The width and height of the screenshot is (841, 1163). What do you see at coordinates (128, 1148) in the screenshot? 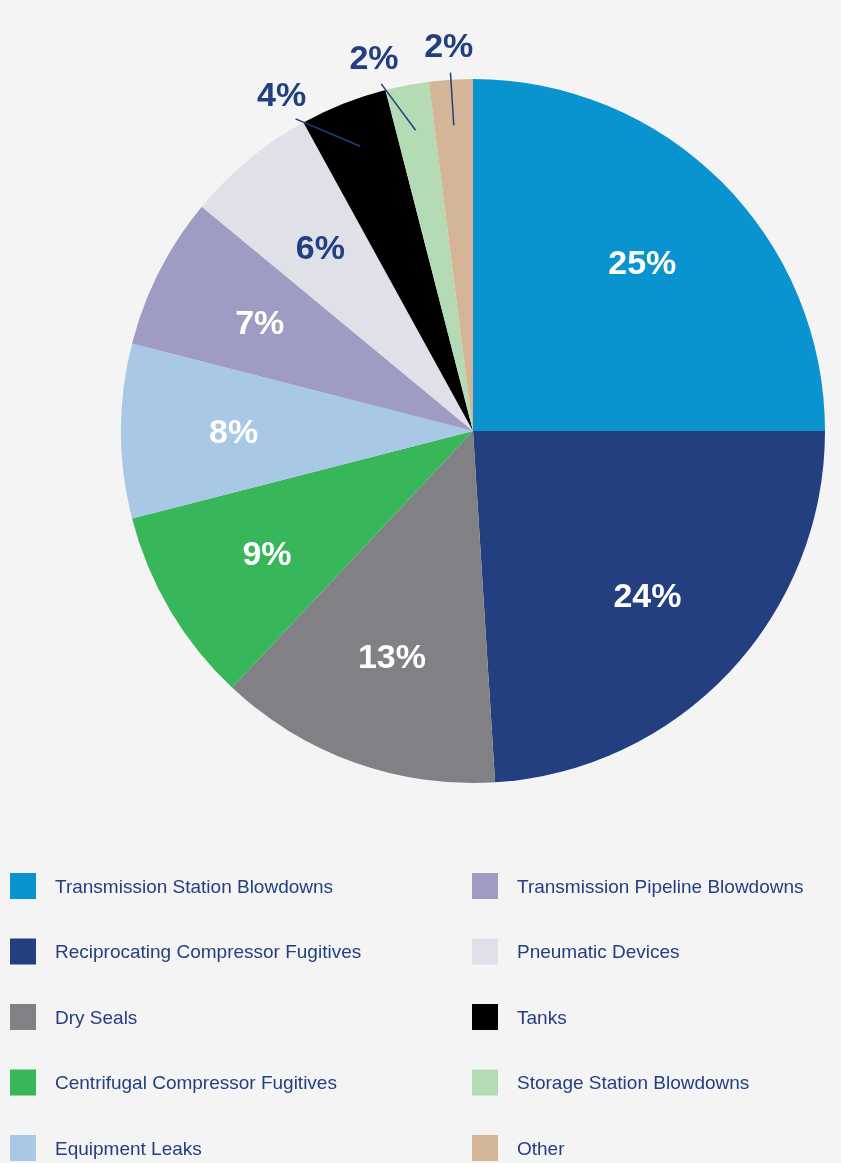
I see `legend-label: Equipment Leaks` at bounding box center [128, 1148].